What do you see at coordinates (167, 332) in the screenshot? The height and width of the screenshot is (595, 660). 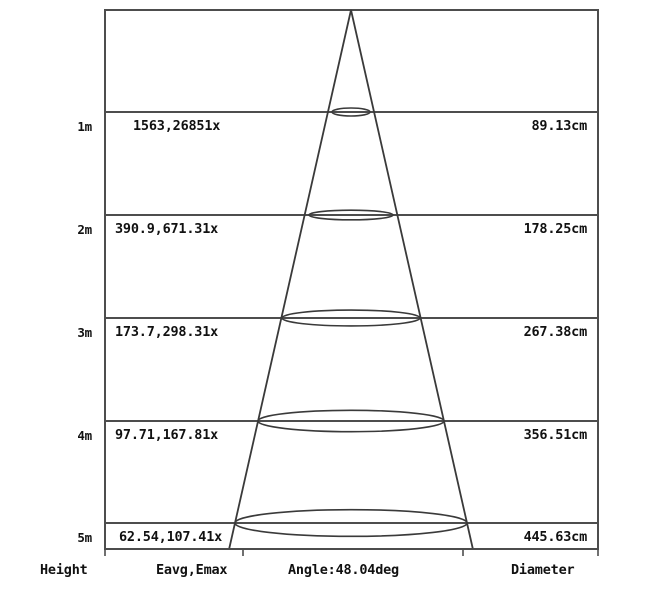 I see `eavg-emax-value-3m: 173.7,298.31x` at bounding box center [167, 332].